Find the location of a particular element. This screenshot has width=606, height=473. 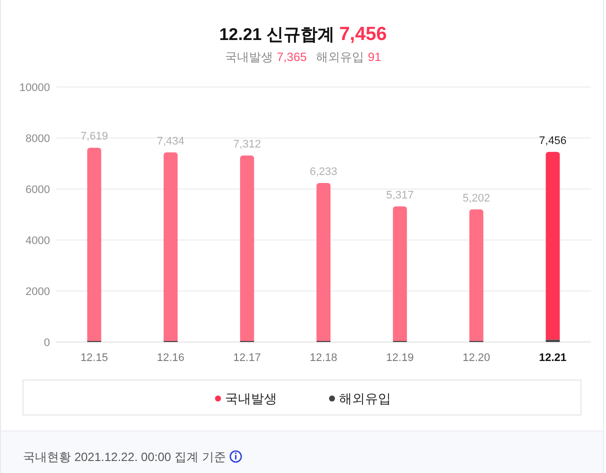

subtitle: 국내발생 7,365 해외유입 91 is located at coordinates (303, 57).